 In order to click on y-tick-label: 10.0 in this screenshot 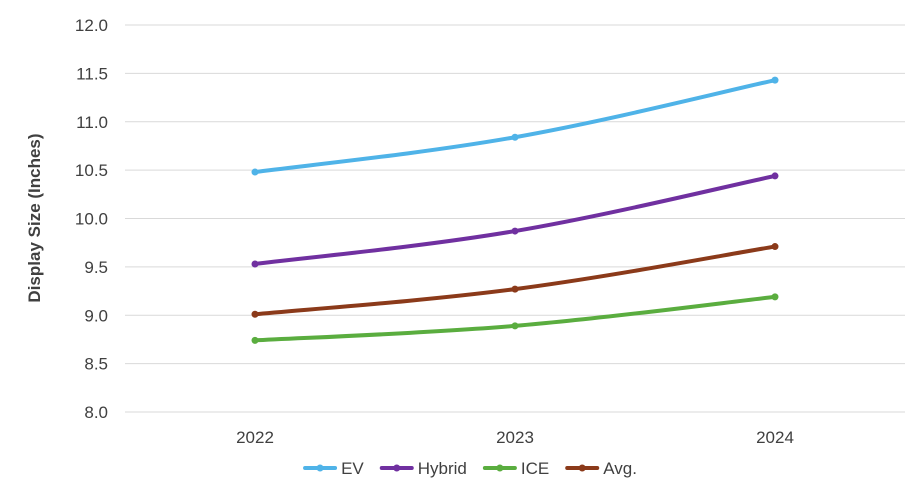, I will do `click(91, 219)`.